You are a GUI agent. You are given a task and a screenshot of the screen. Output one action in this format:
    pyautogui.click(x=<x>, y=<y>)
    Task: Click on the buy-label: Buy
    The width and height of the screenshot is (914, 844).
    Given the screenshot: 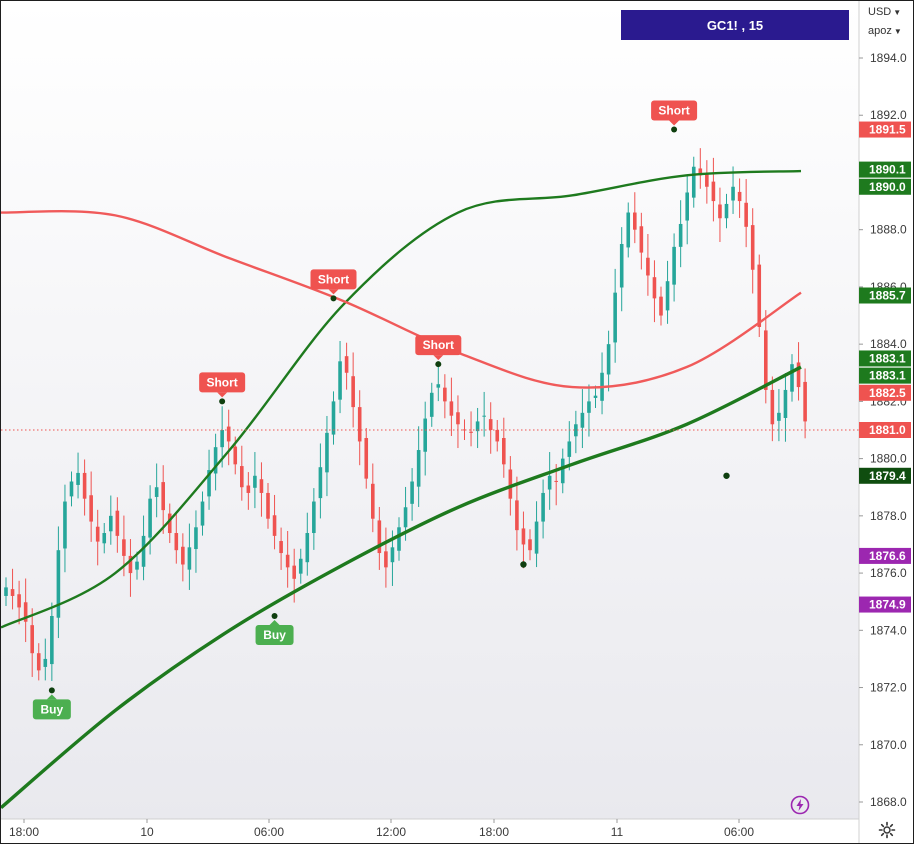 What is the action you would take?
    pyautogui.click(x=52, y=709)
    